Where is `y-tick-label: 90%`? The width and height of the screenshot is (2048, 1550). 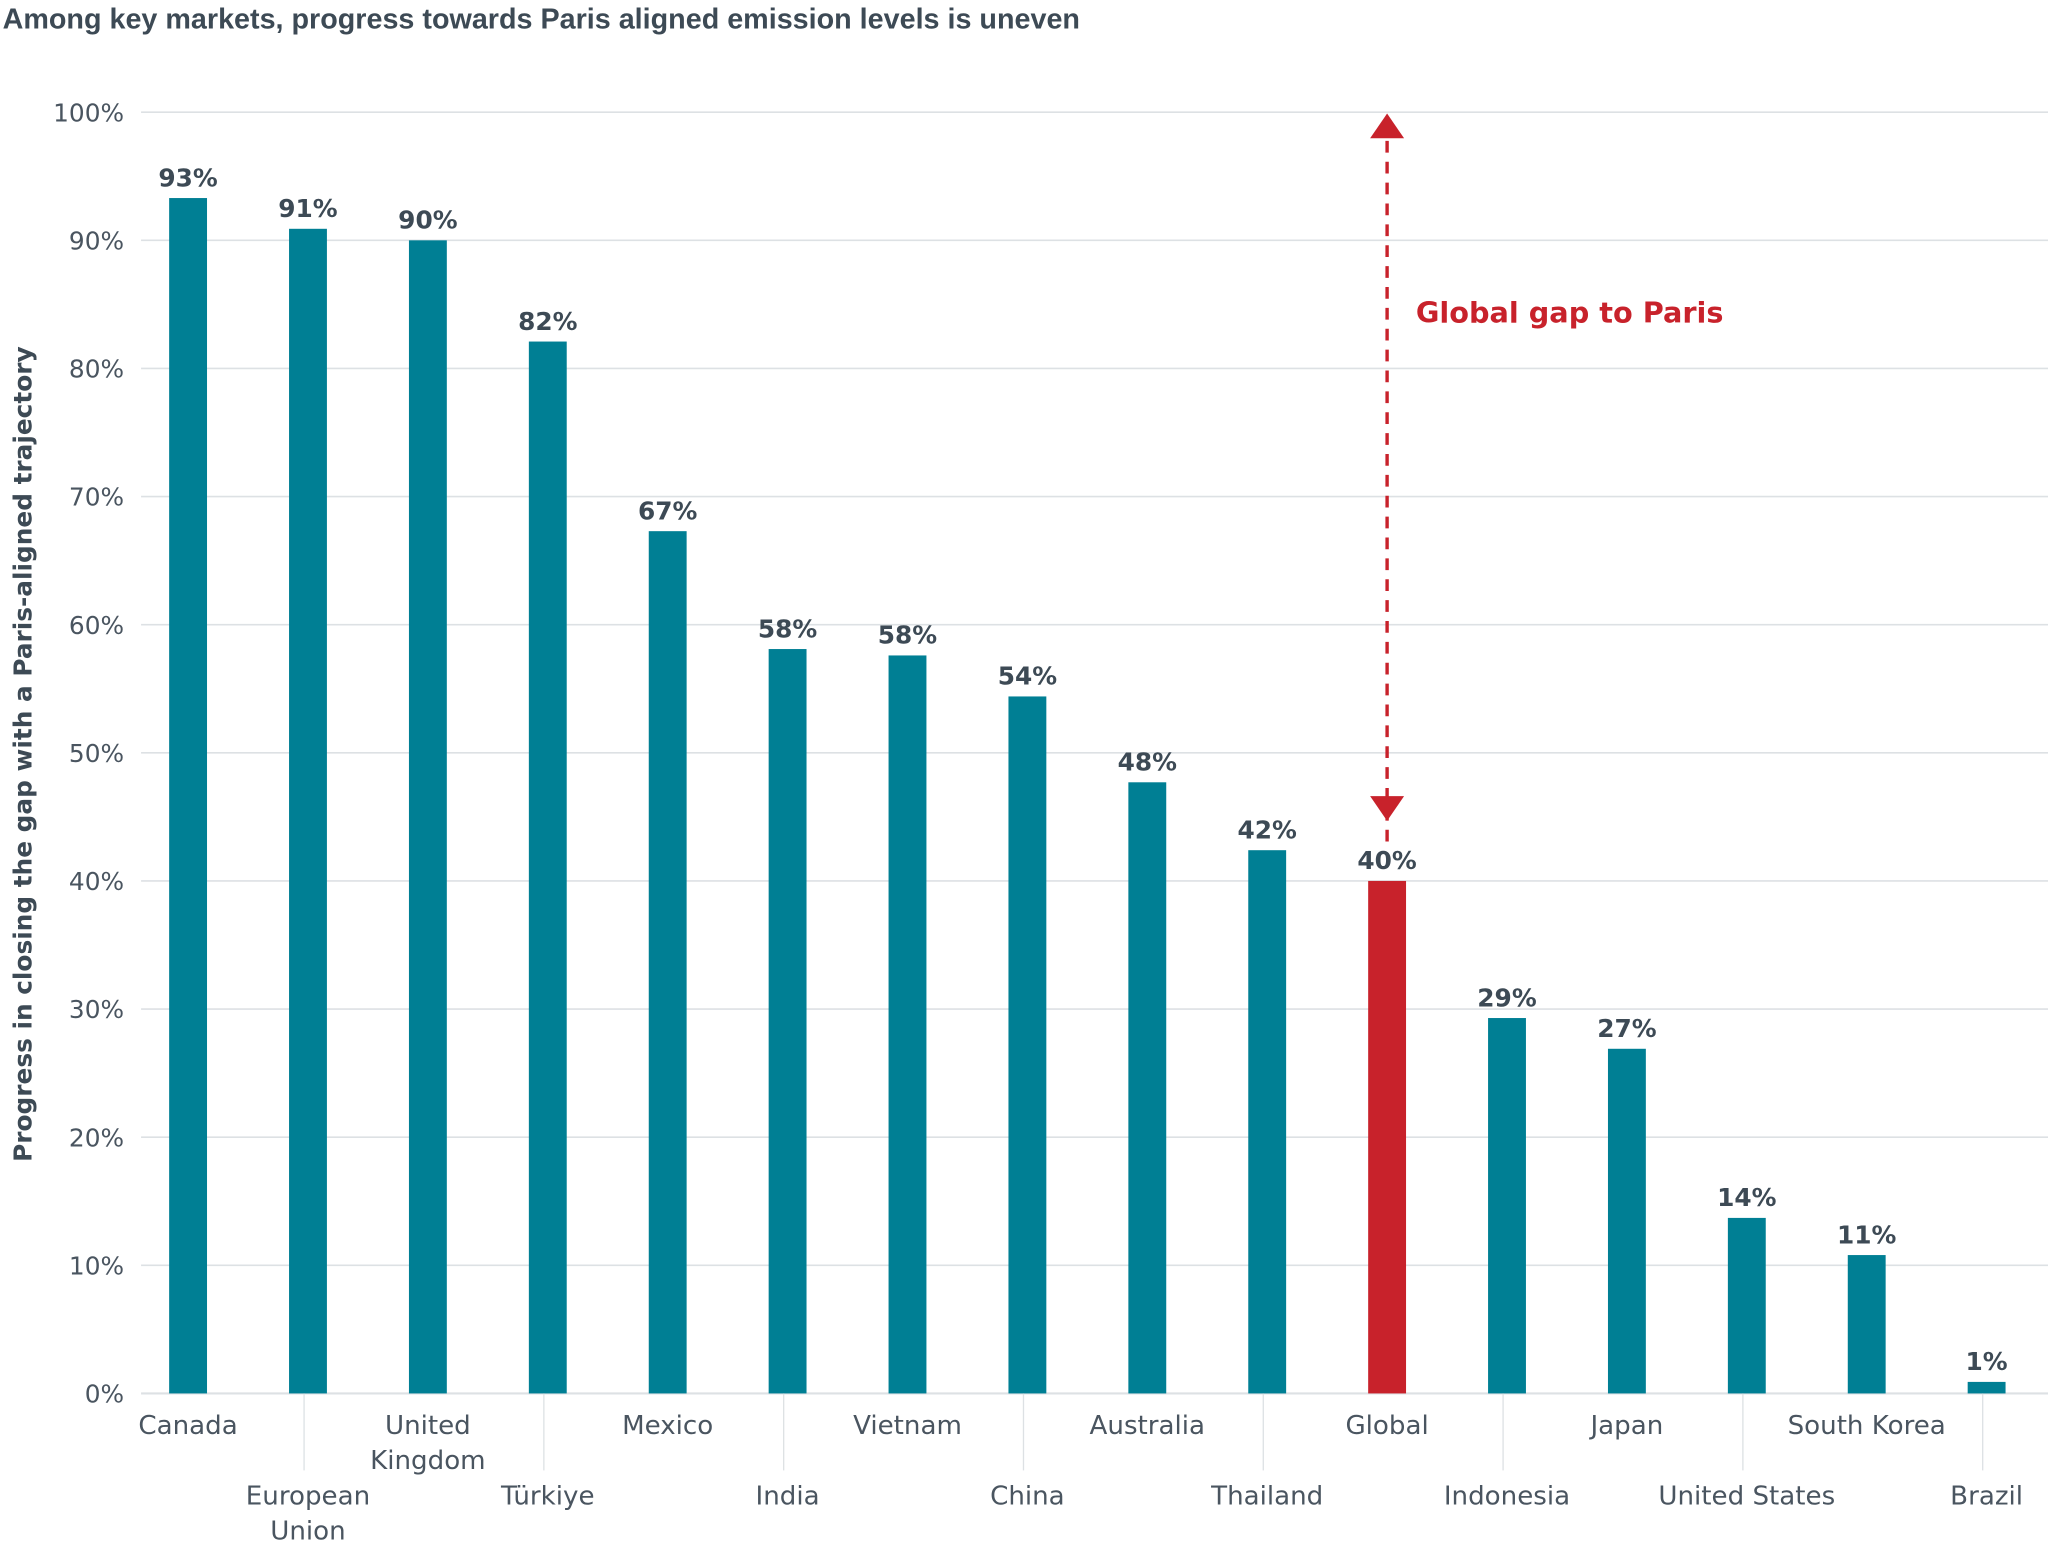
y-tick-label: 90% is located at coordinates (96, 240).